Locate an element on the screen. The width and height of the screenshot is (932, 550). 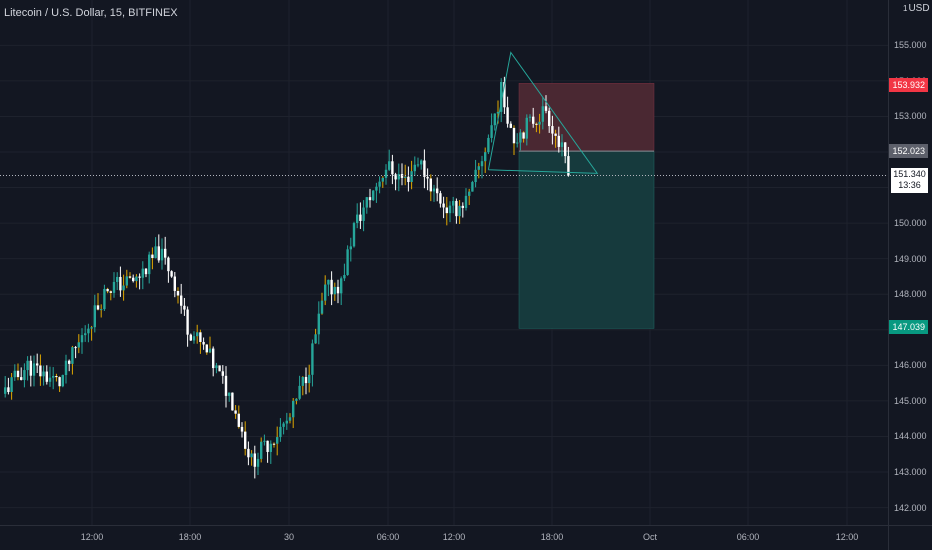
price-tick-label: 146.000 is located at coordinates (910, 365).